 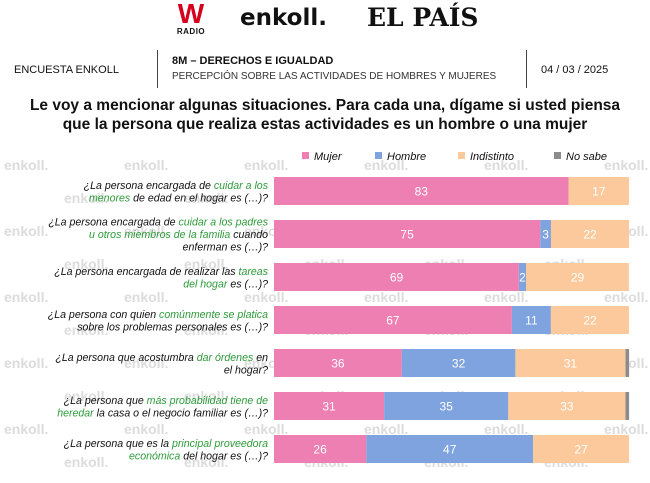 I want to click on chart-legend: Mujer Hombre Indistinto No sabe, so click(x=454, y=157).